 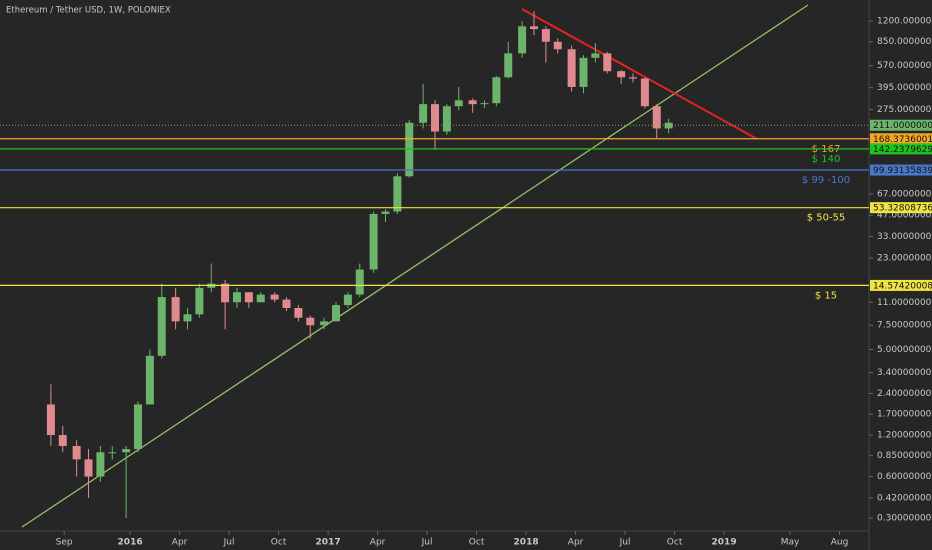 I want to click on y-tick-label: 47.00000000, so click(x=904, y=216).